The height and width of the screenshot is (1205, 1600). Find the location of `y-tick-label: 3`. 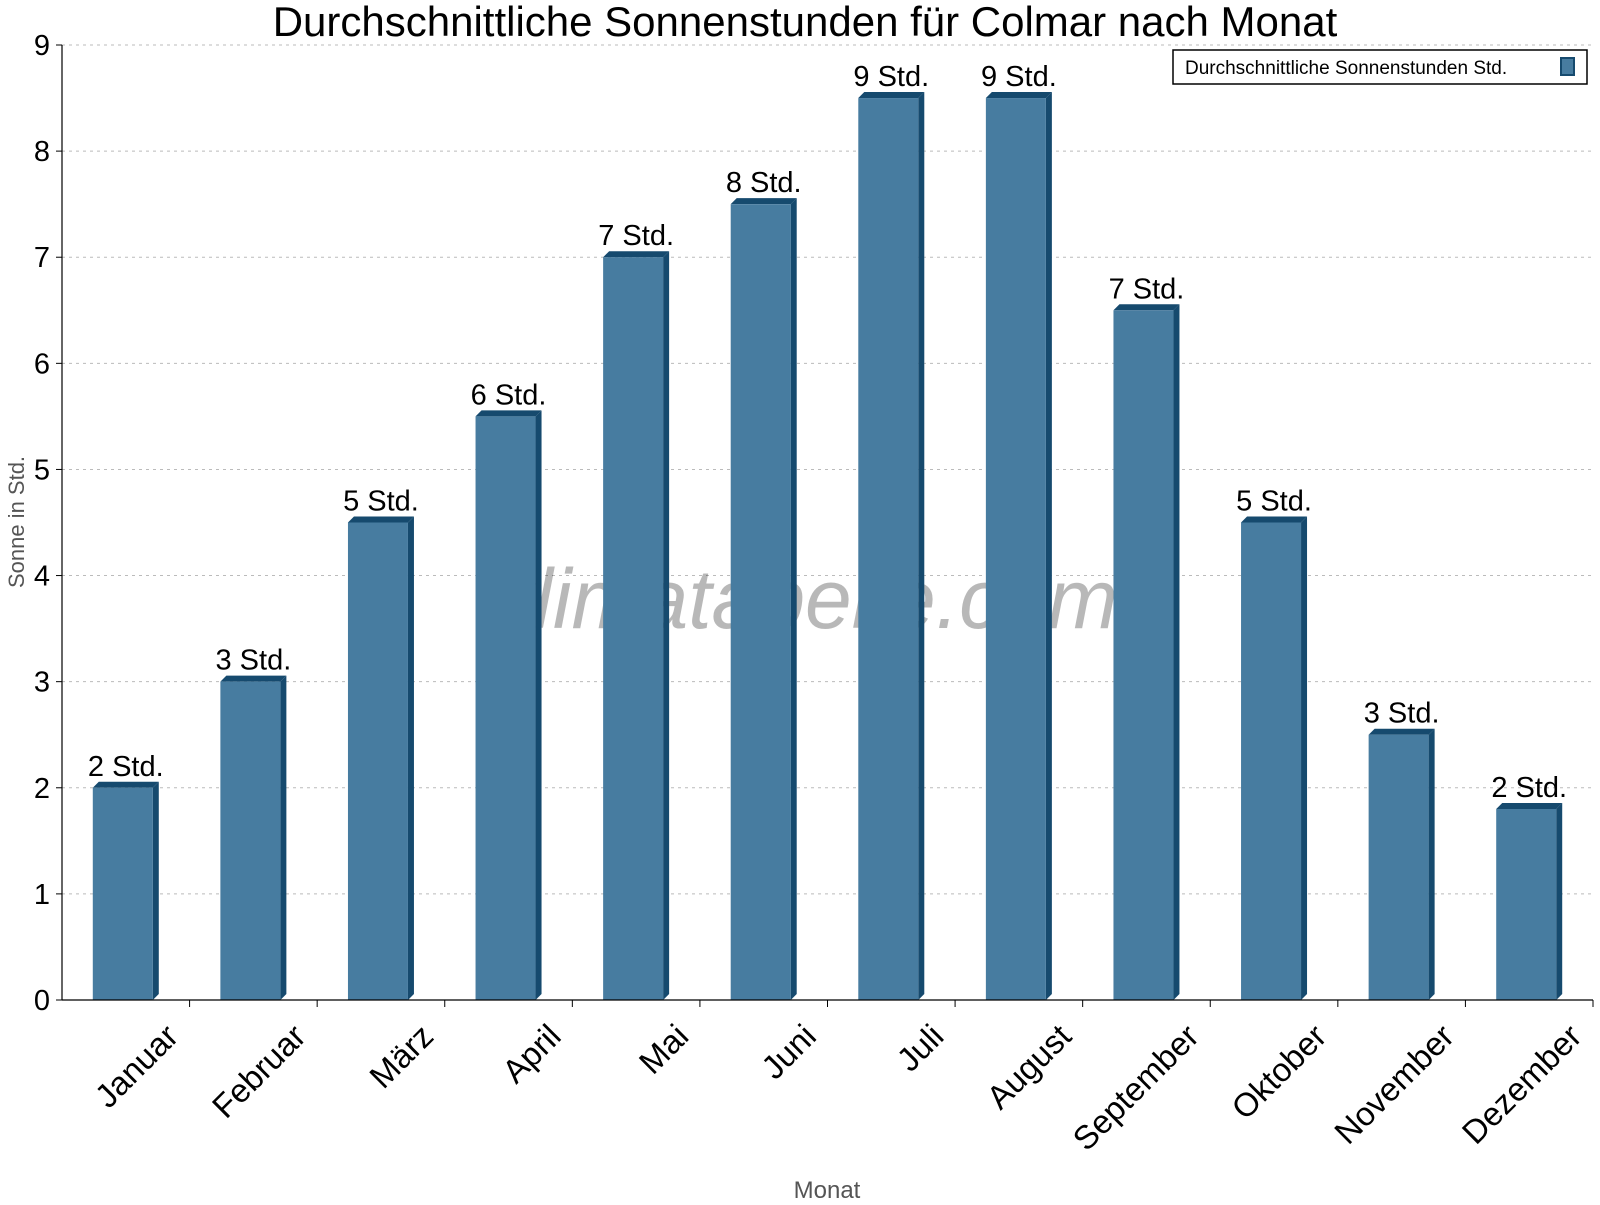

y-tick-label: 3 is located at coordinates (42, 683).